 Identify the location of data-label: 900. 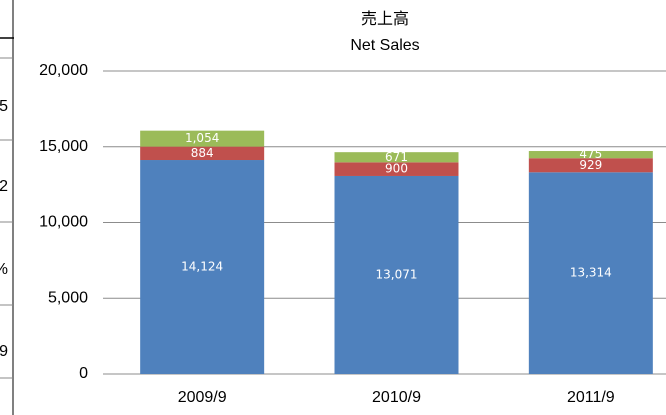
(396, 169).